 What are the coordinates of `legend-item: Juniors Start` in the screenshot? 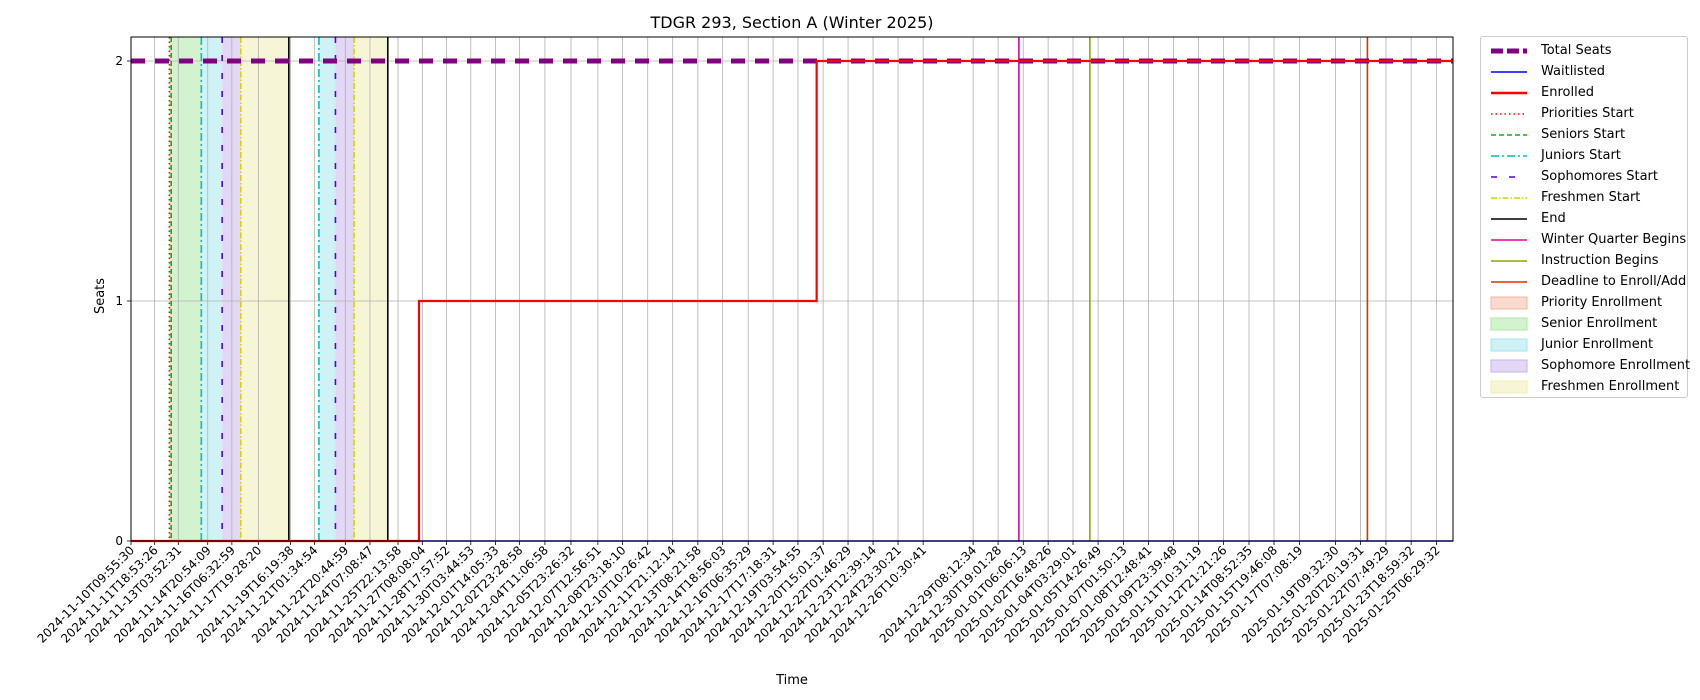 It's located at (1588, 155).